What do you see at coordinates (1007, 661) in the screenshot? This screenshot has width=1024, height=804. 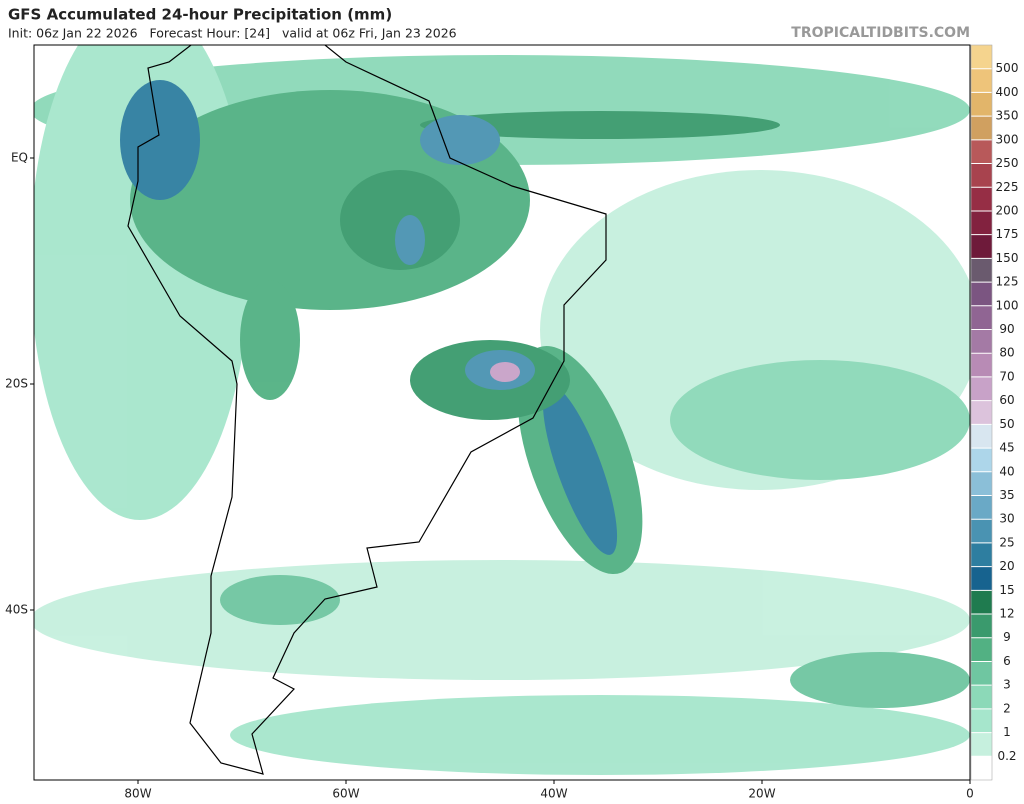 I see `colorbar-label: 6` at bounding box center [1007, 661].